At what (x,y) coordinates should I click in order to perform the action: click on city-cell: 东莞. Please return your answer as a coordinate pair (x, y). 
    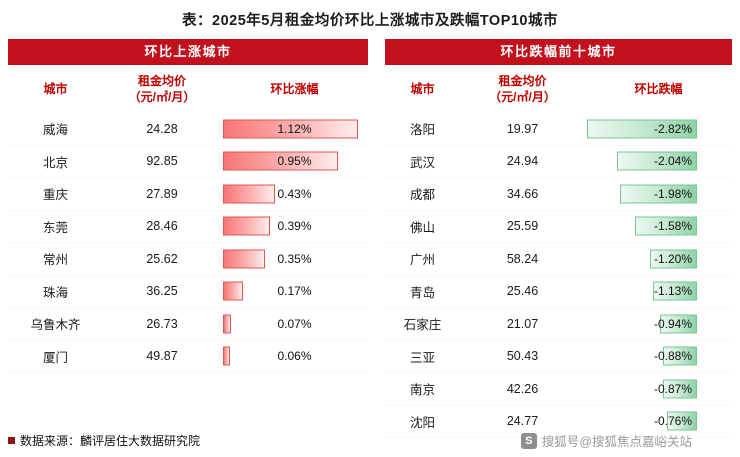
    Looking at the image, I should click on (55, 227).